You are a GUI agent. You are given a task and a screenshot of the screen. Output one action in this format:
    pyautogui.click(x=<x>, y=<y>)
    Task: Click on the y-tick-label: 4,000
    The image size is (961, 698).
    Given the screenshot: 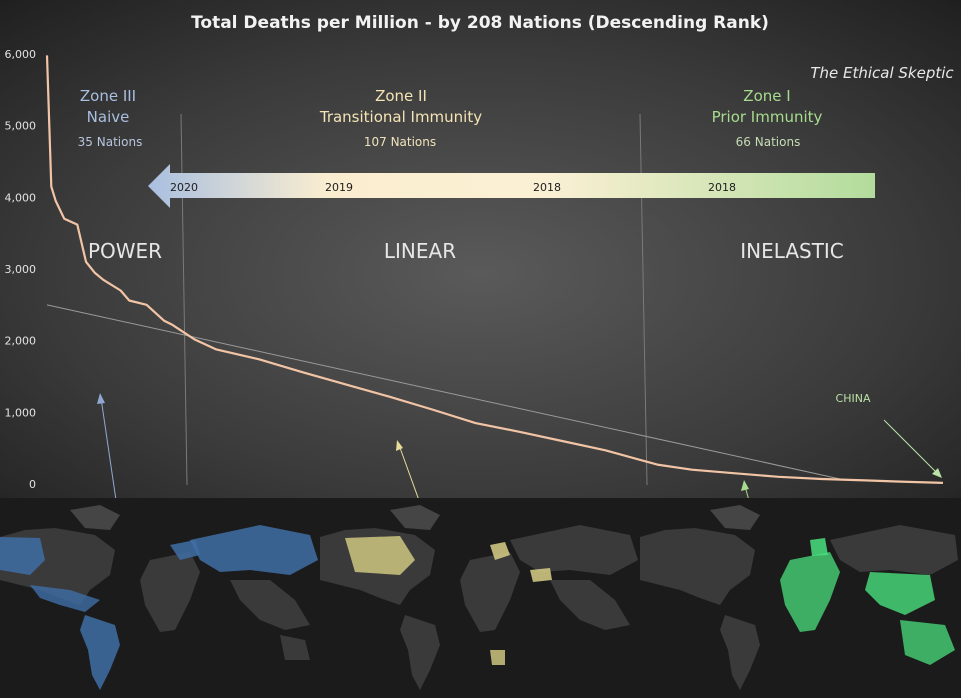 What is the action you would take?
    pyautogui.click(x=21, y=197)
    